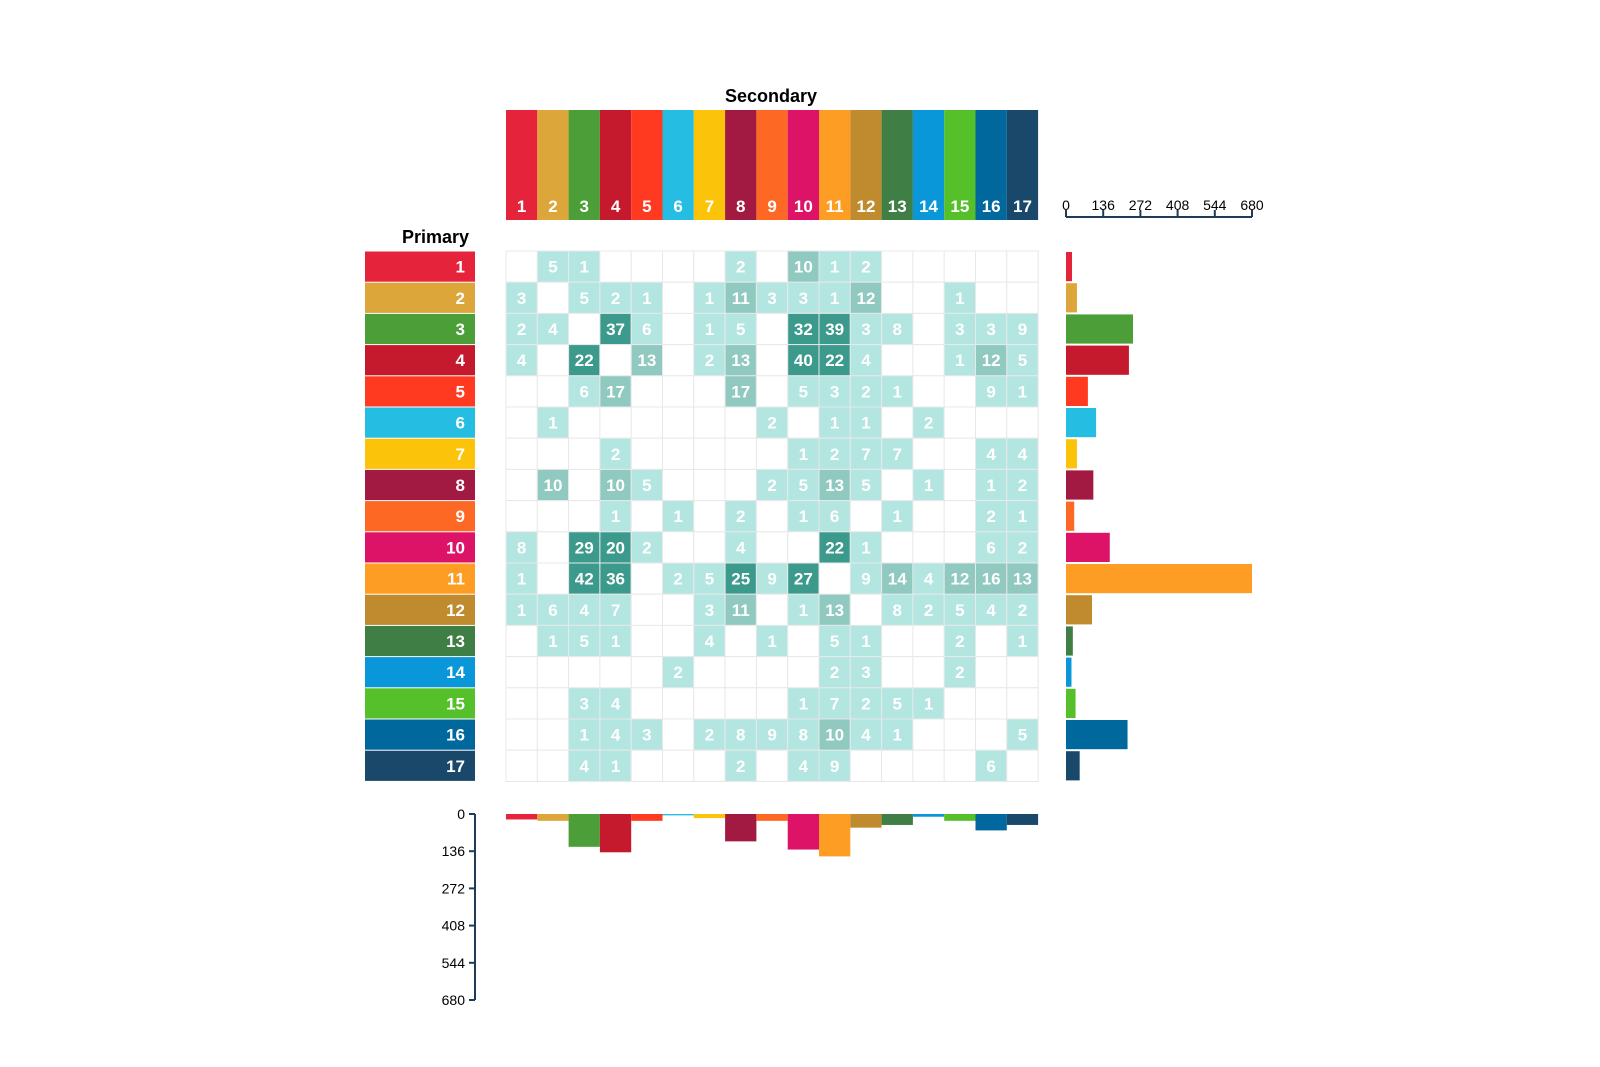  What do you see at coordinates (709, 206) in the screenshot?
I see `col-header-label: 7` at bounding box center [709, 206].